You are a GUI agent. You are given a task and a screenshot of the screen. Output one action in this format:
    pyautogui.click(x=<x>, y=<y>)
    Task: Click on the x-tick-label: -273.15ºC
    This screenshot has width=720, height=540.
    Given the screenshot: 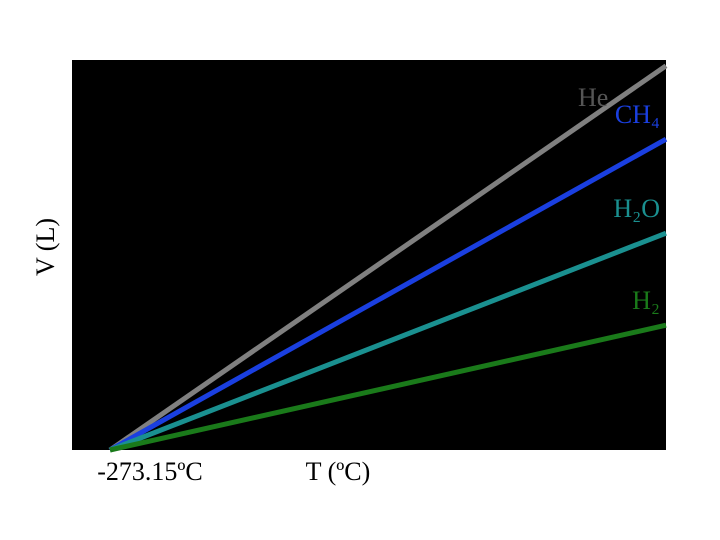 What is the action you would take?
    pyautogui.click(x=150, y=471)
    